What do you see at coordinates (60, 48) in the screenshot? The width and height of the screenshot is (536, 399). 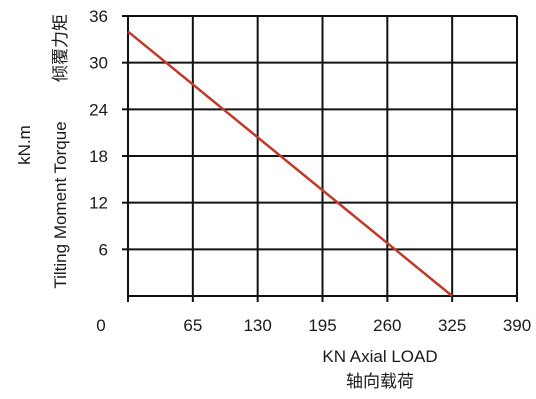 I see `y-axis-label-cn: 倾覆力矩` at bounding box center [60, 48].